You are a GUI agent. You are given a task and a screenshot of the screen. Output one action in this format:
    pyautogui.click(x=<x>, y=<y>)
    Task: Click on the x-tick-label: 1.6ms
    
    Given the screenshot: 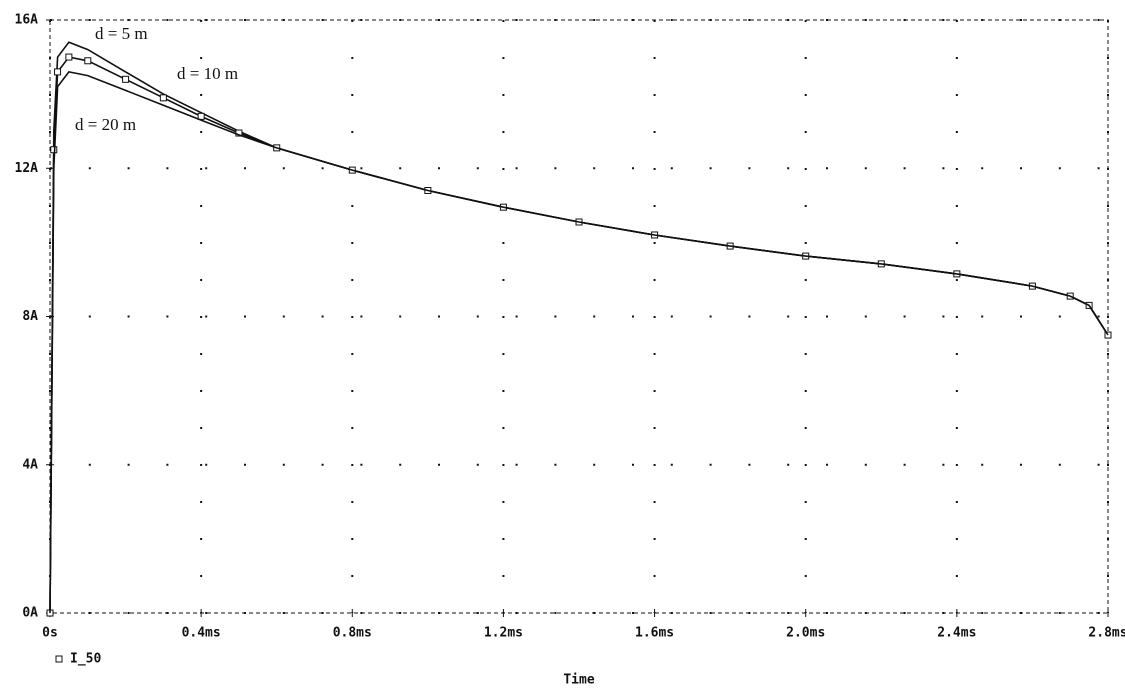 What is the action you would take?
    pyautogui.click(x=654, y=633)
    